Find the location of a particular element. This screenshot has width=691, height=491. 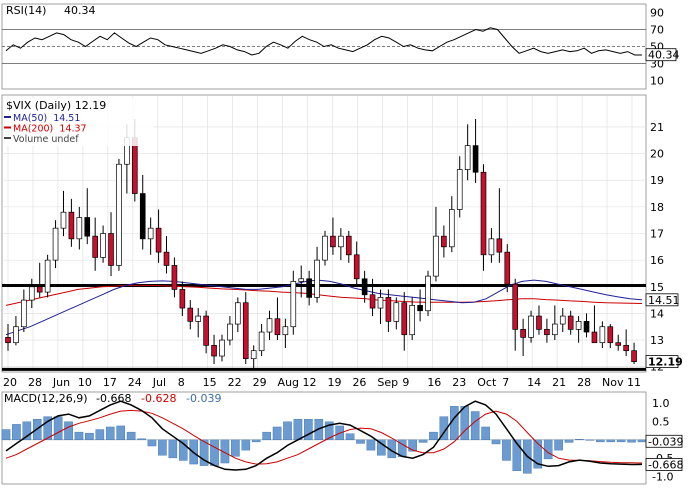

x-tick-label: Jun is located at coordinates (61, 382).